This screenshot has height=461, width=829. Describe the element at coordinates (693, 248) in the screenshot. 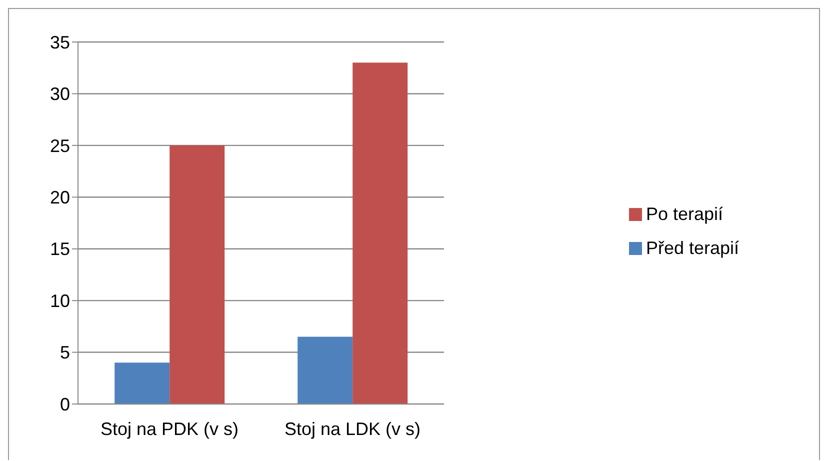

I see `legend-label: Před terapií` at that location.